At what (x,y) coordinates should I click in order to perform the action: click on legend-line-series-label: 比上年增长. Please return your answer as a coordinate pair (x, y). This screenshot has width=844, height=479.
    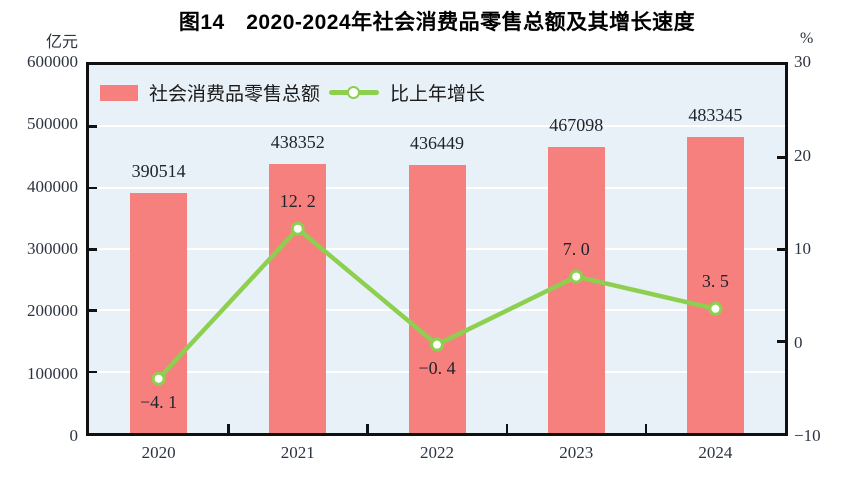
    Looking at the image, I should click on (438, 94).